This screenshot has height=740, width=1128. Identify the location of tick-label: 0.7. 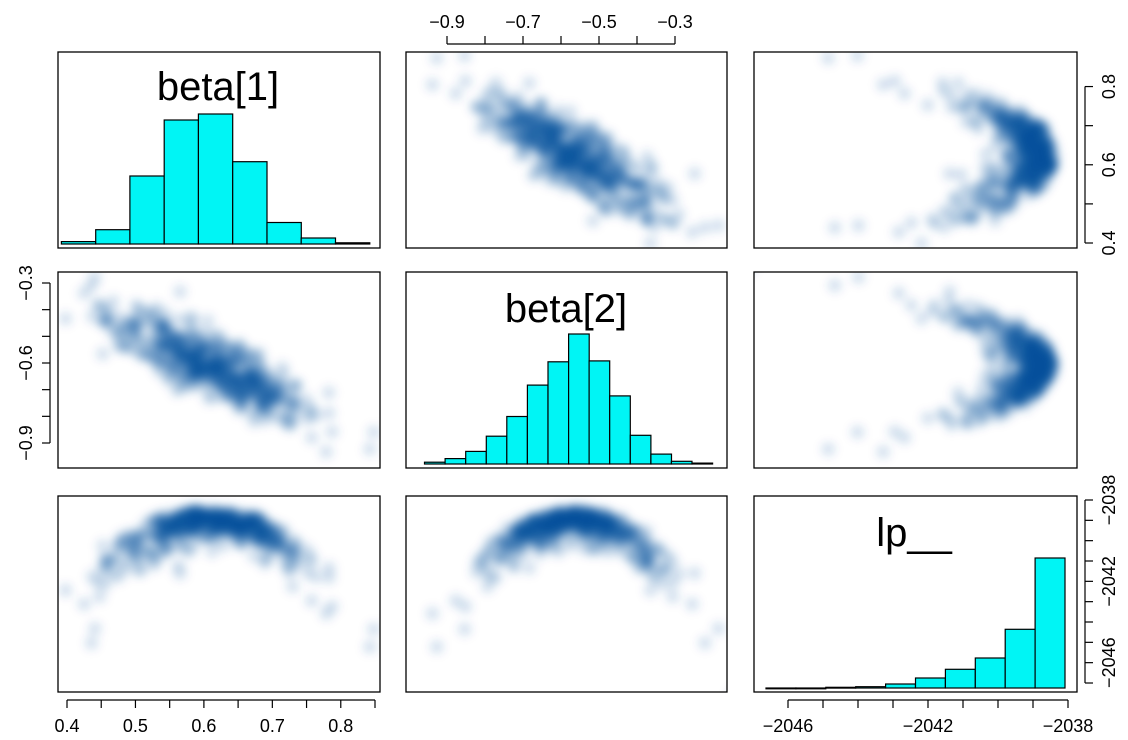
(272, 726).